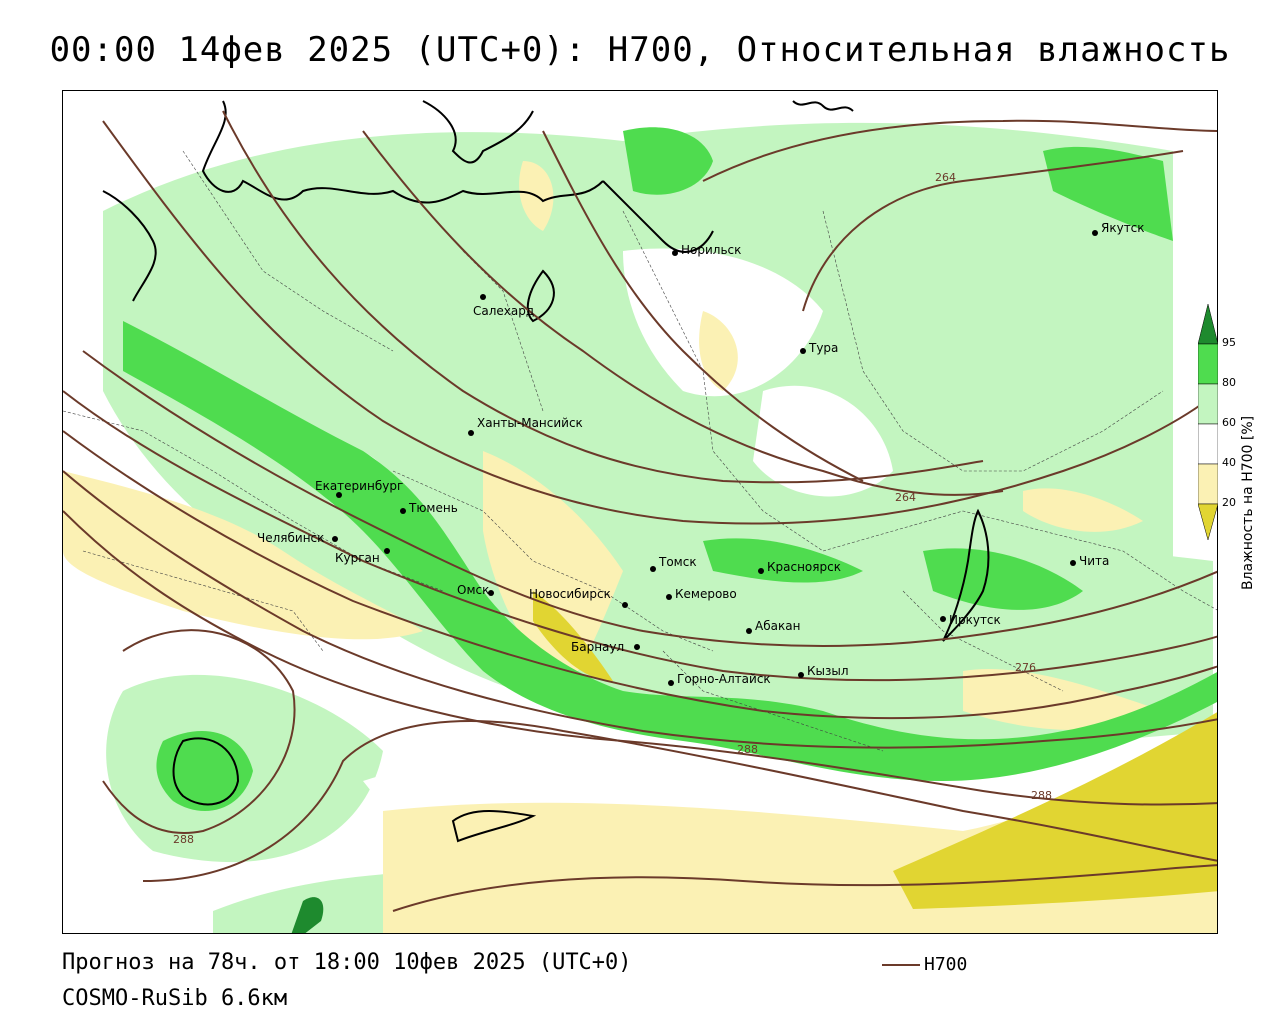 This screenshot has width=1280, height=1024. What do you see at coordinates (1248, 502) in the screenshot?
I see `colorbar-title: Влажность на H700 [%]` at bounding box center [1248, 502].